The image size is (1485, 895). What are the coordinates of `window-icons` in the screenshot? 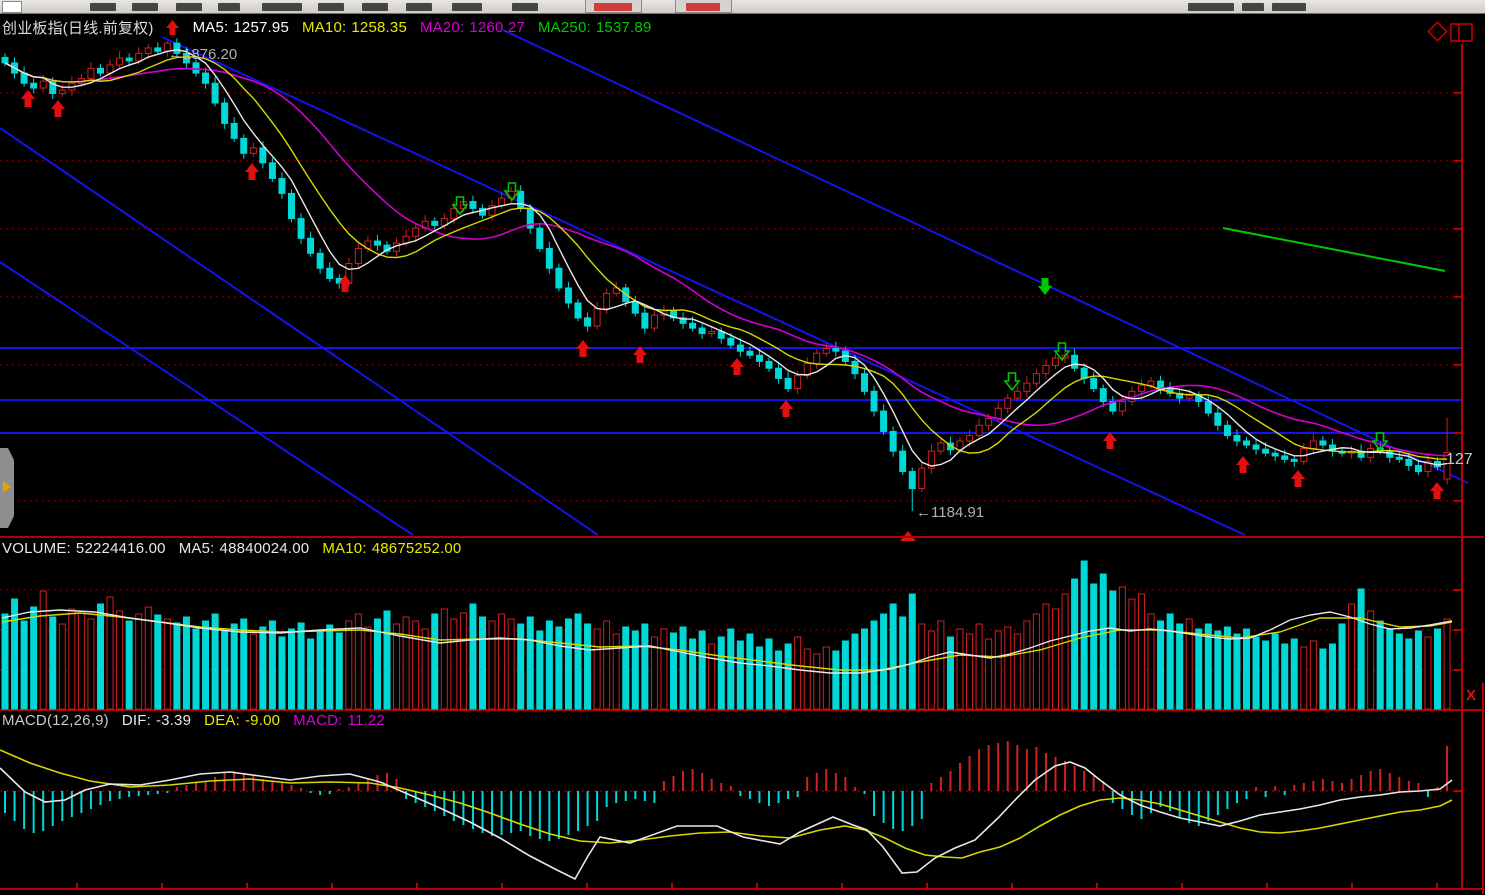 It's located at (1450, 31).